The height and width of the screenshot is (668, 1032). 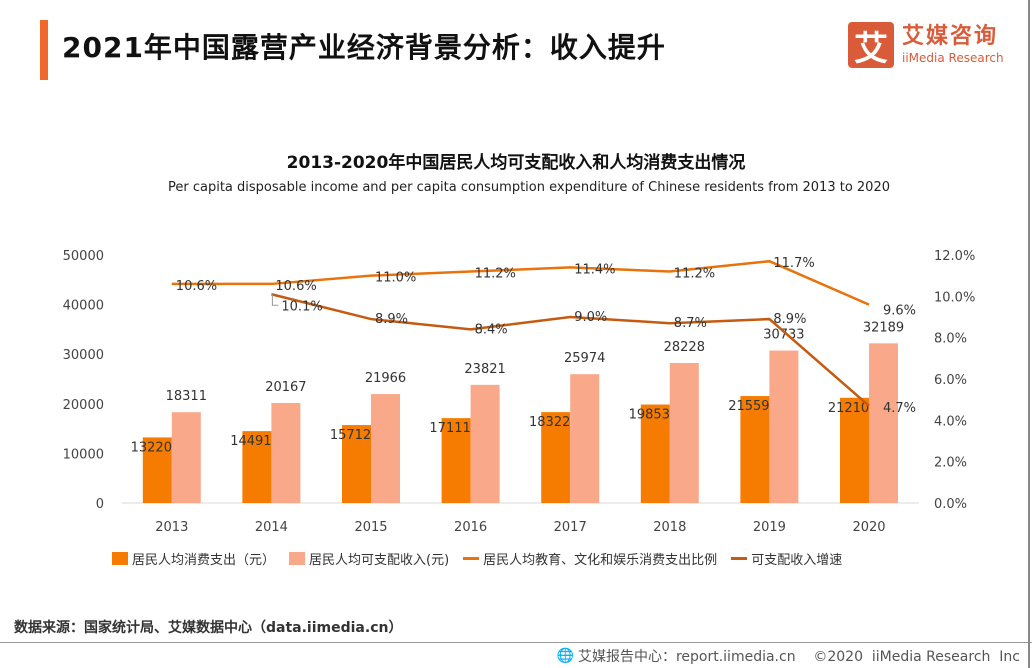 What do you see at coordinates (950, 504) in the screenshot?
I see `y2-tick-label: 0.0%` at bounding box center [950, 504].